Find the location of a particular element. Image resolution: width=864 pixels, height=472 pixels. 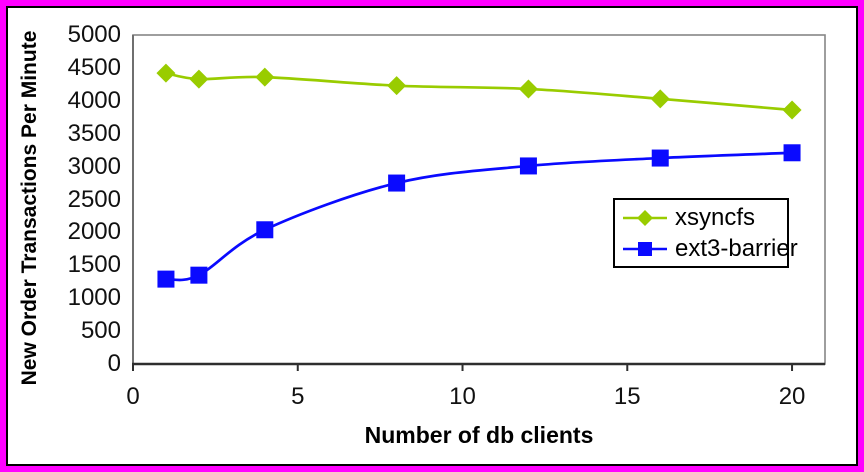

y-tick-label: 4000 is located at coordinates (94, 100).